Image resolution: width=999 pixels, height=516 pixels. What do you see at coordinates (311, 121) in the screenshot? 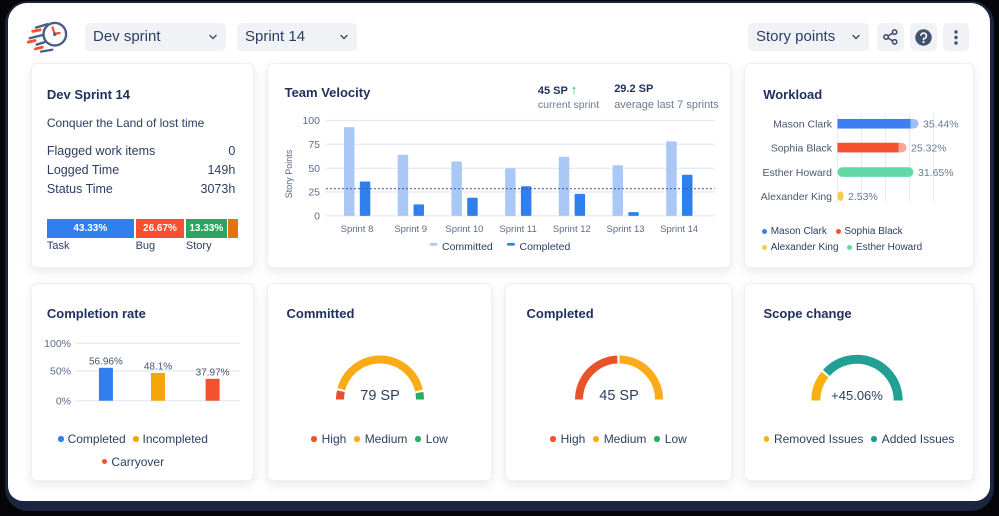
I see `svg-text: 100` at bounding box center [311, 121].